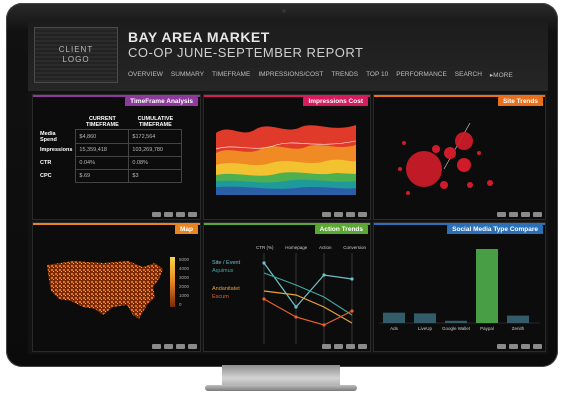 The image size is (562, 400). Describe the element at coordinates (223, 271) in the screenshot. I see `series-label: Aquimus` at that location.